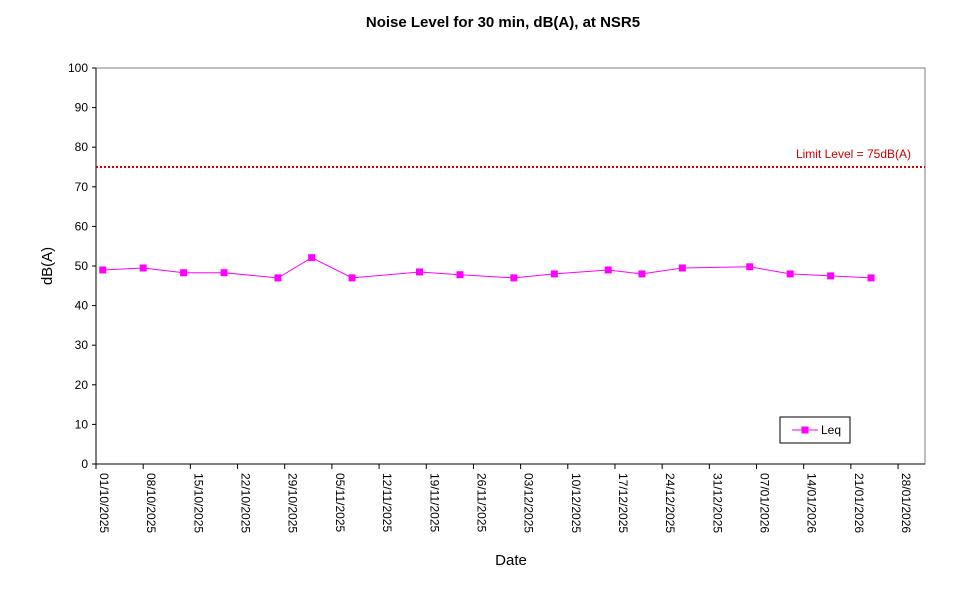 The image size is (967, 590). Describe the element at coordinates (84, 464) in the screenshot. I see `y-tick-label: 0` at that location.